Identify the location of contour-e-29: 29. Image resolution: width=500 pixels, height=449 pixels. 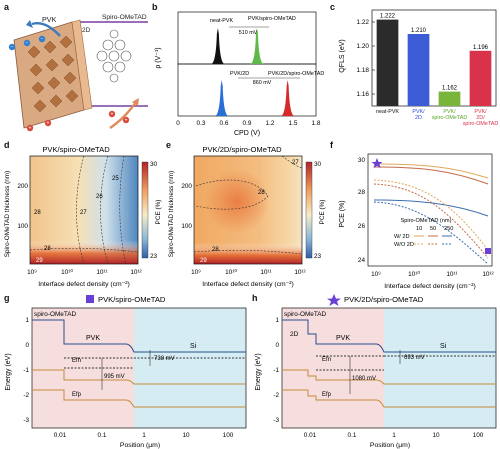
(203, 261).